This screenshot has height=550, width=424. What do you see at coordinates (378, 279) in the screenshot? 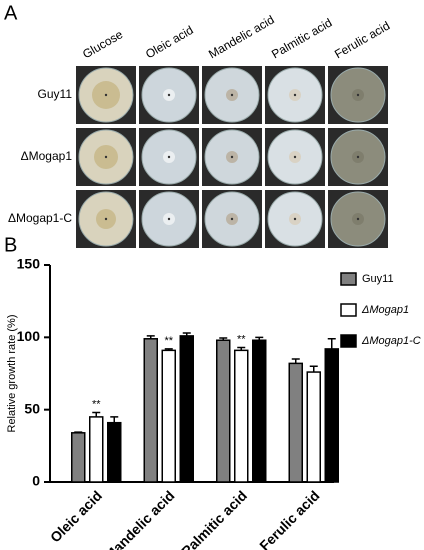
I see `legend-label: Guy11` at bounding box center [378, 279].